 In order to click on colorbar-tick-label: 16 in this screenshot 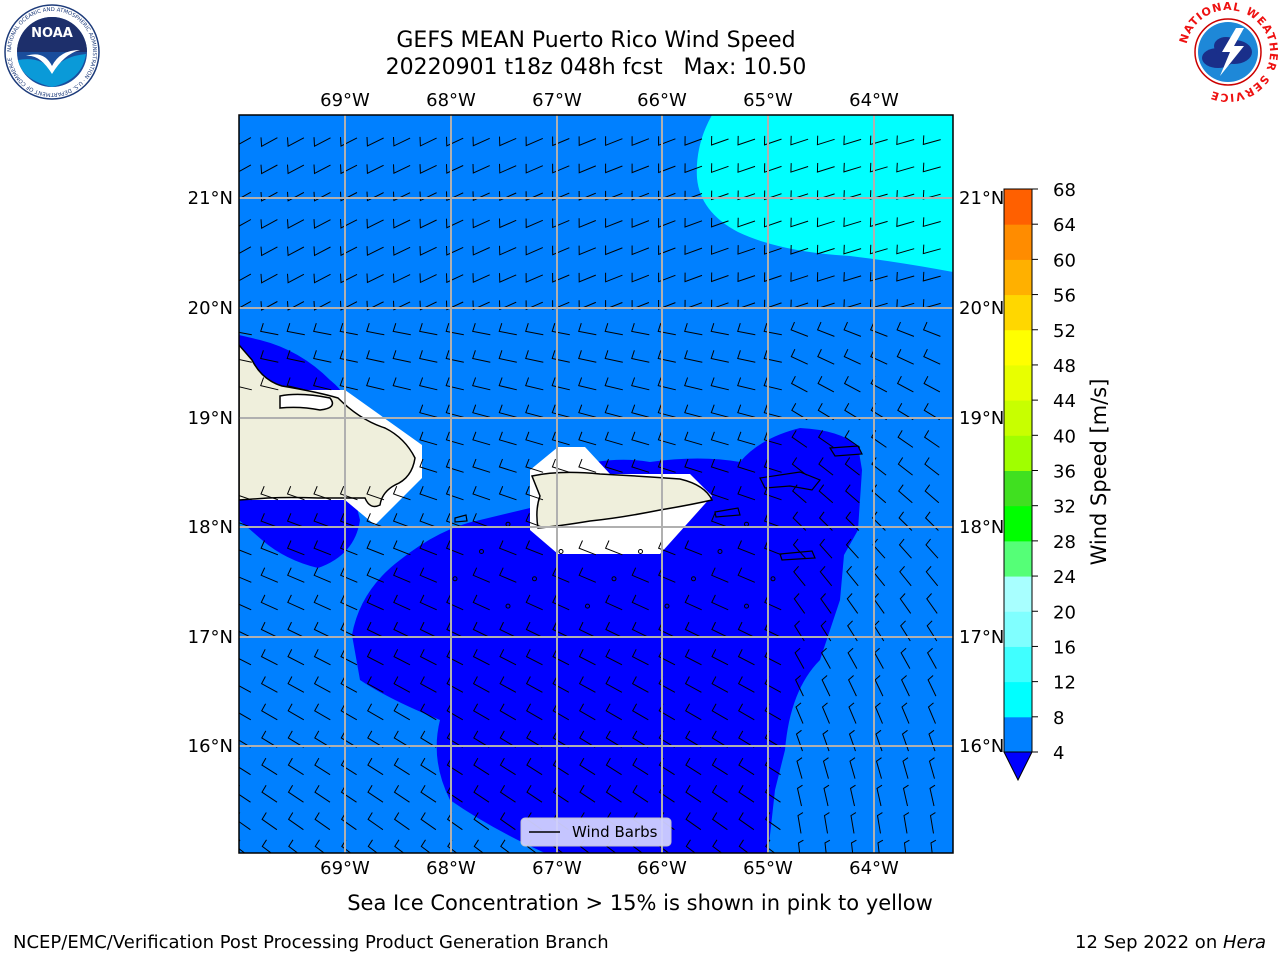, I will do `click(1064, 647)`.